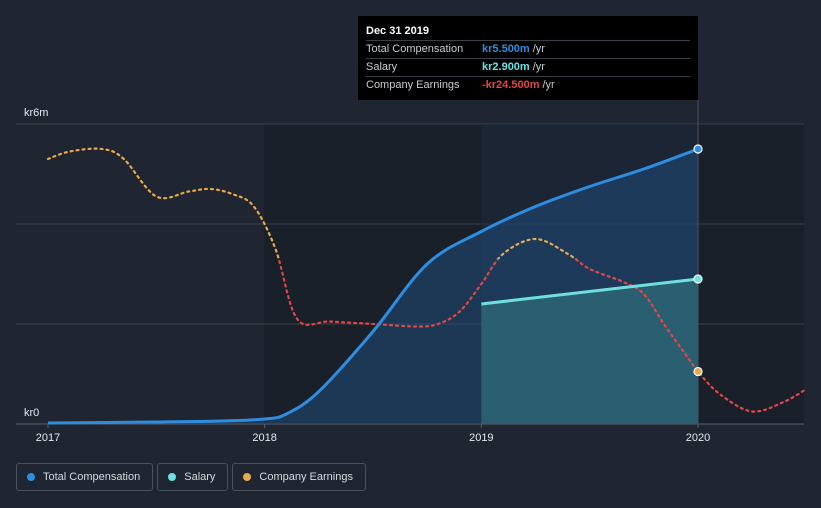  I want to click on legend-item-total-compensation: Total Compensation, so click(85, 477).